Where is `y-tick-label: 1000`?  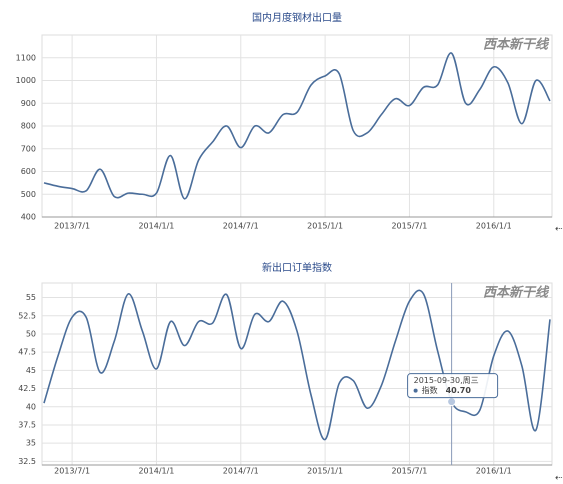
y-tick-label: 1000 is located at coordinates (26, 80).